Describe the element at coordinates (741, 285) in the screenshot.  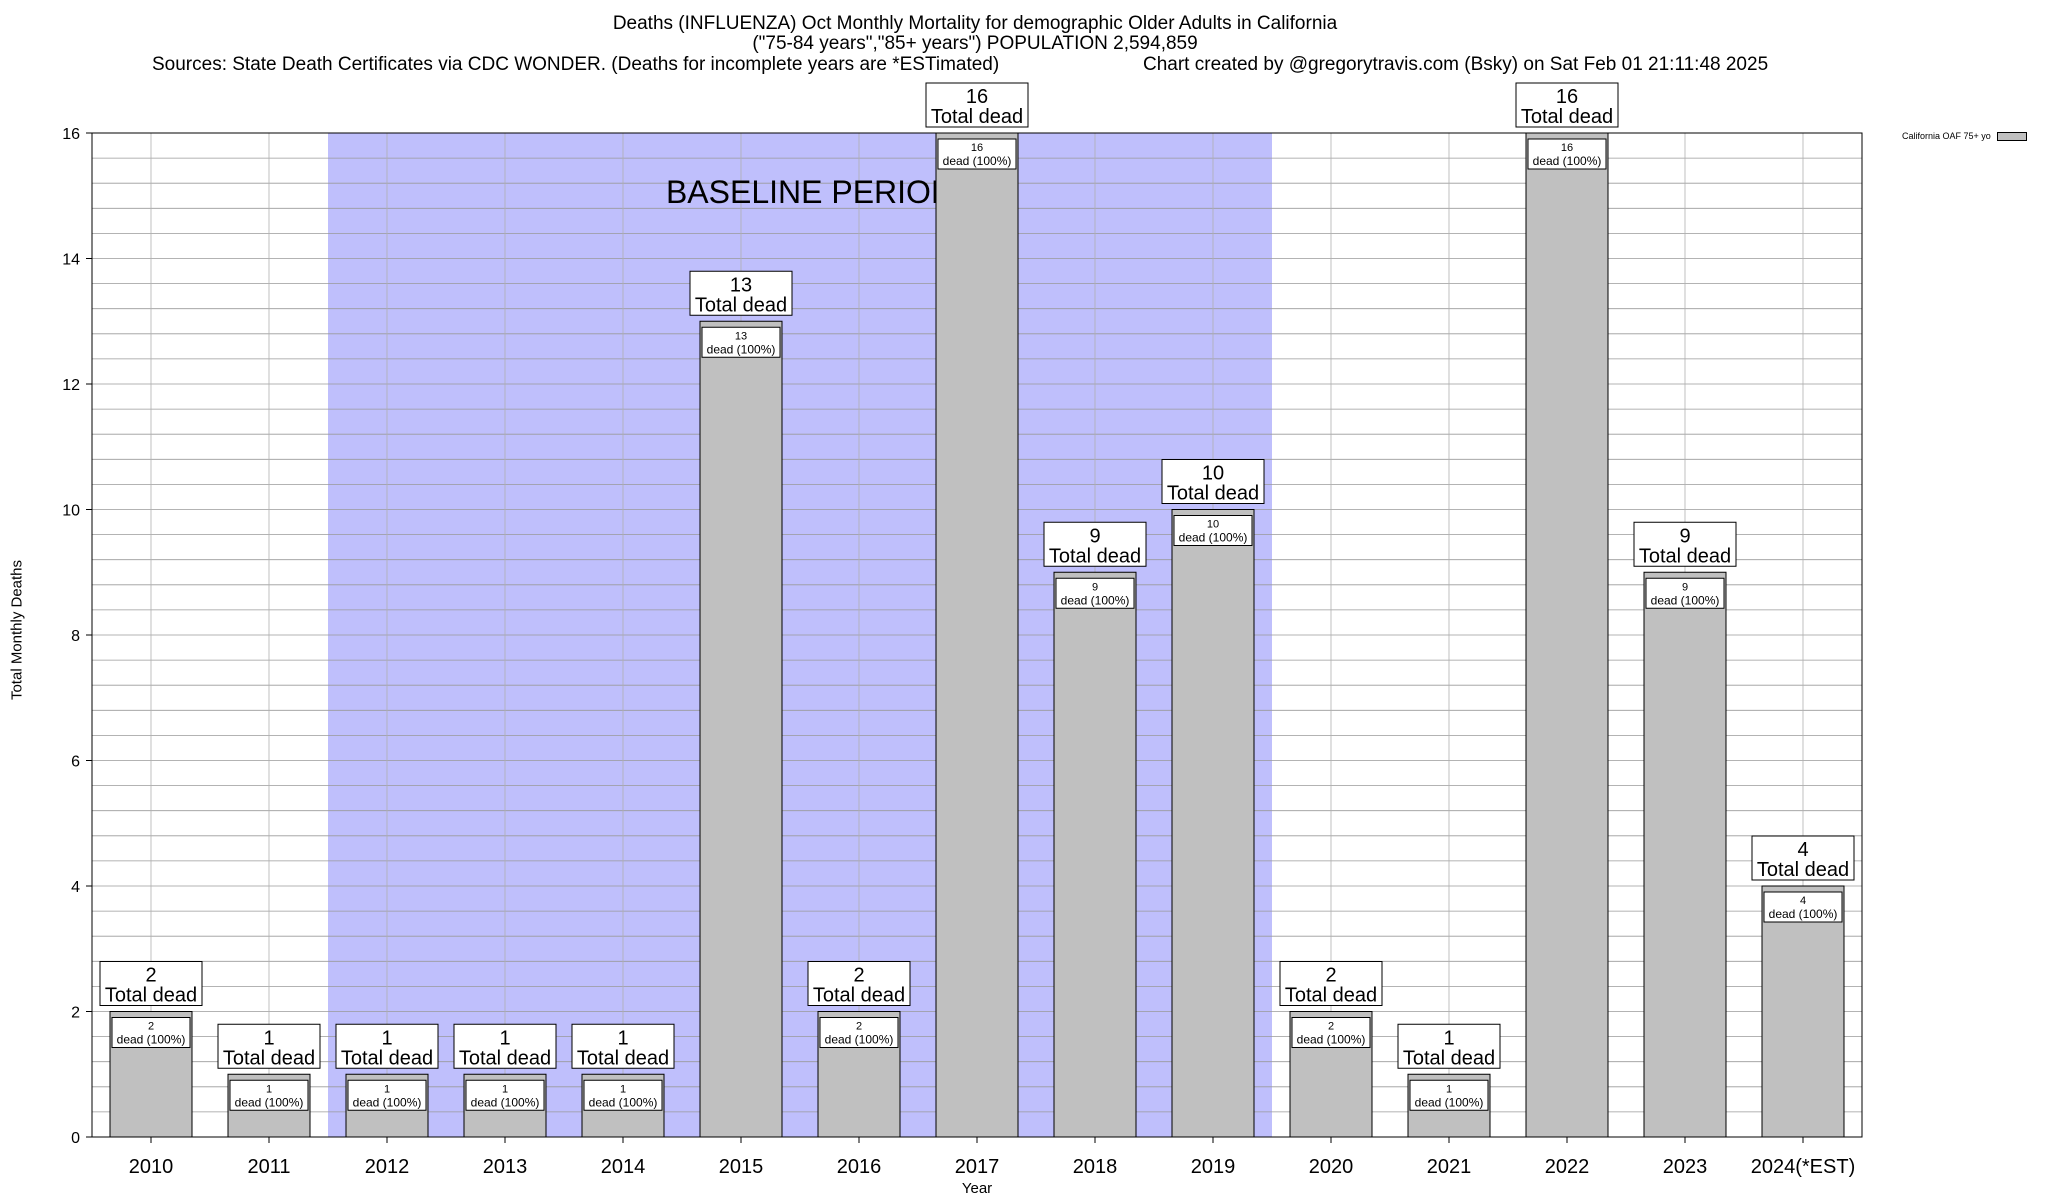
I see `bar-total-value: 13` at that location.